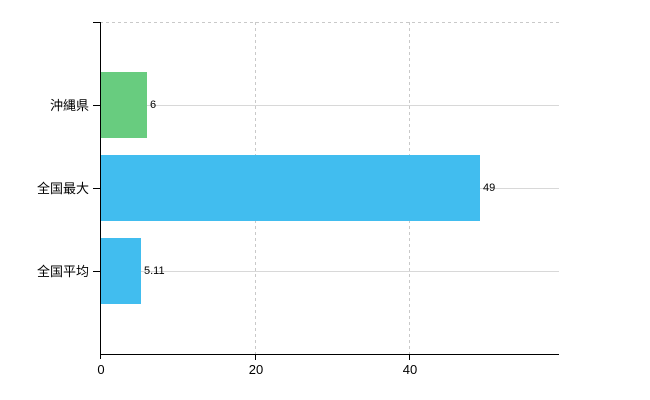 Image resolution: width=650 pixels, height=400 pixels. Describe the element at coordinates (329, 22) in the screenshot. I see `plot-top-gridline` at that location.